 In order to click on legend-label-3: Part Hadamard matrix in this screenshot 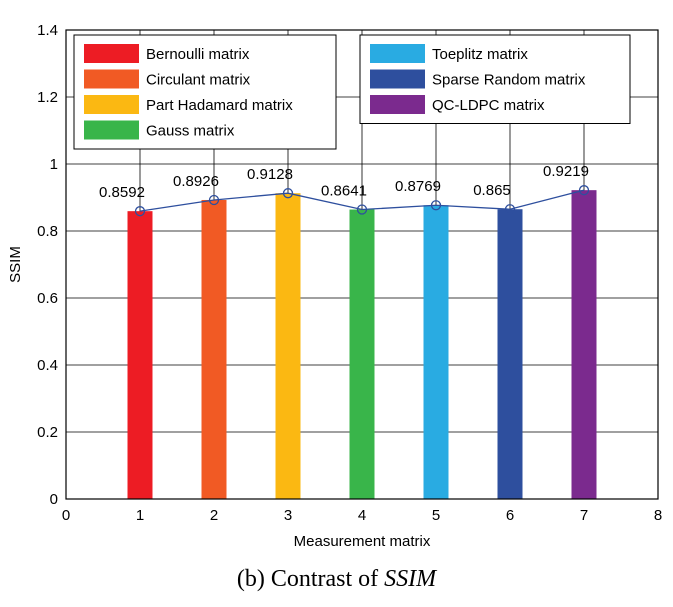, I will do `click(219, 105)`.